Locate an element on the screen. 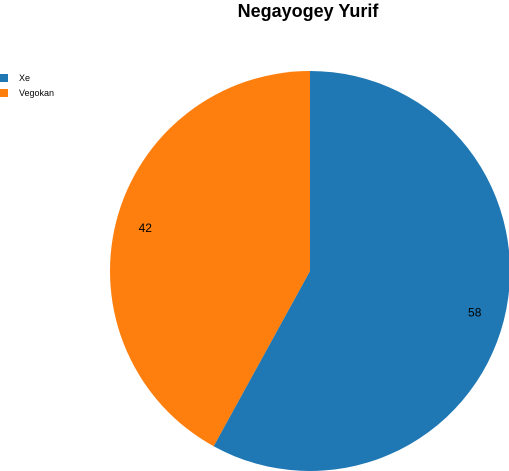 The width and height of the screenshot is (509, 471). legend-item-vegokan: Vegokan is located at coordinates (27, 92).